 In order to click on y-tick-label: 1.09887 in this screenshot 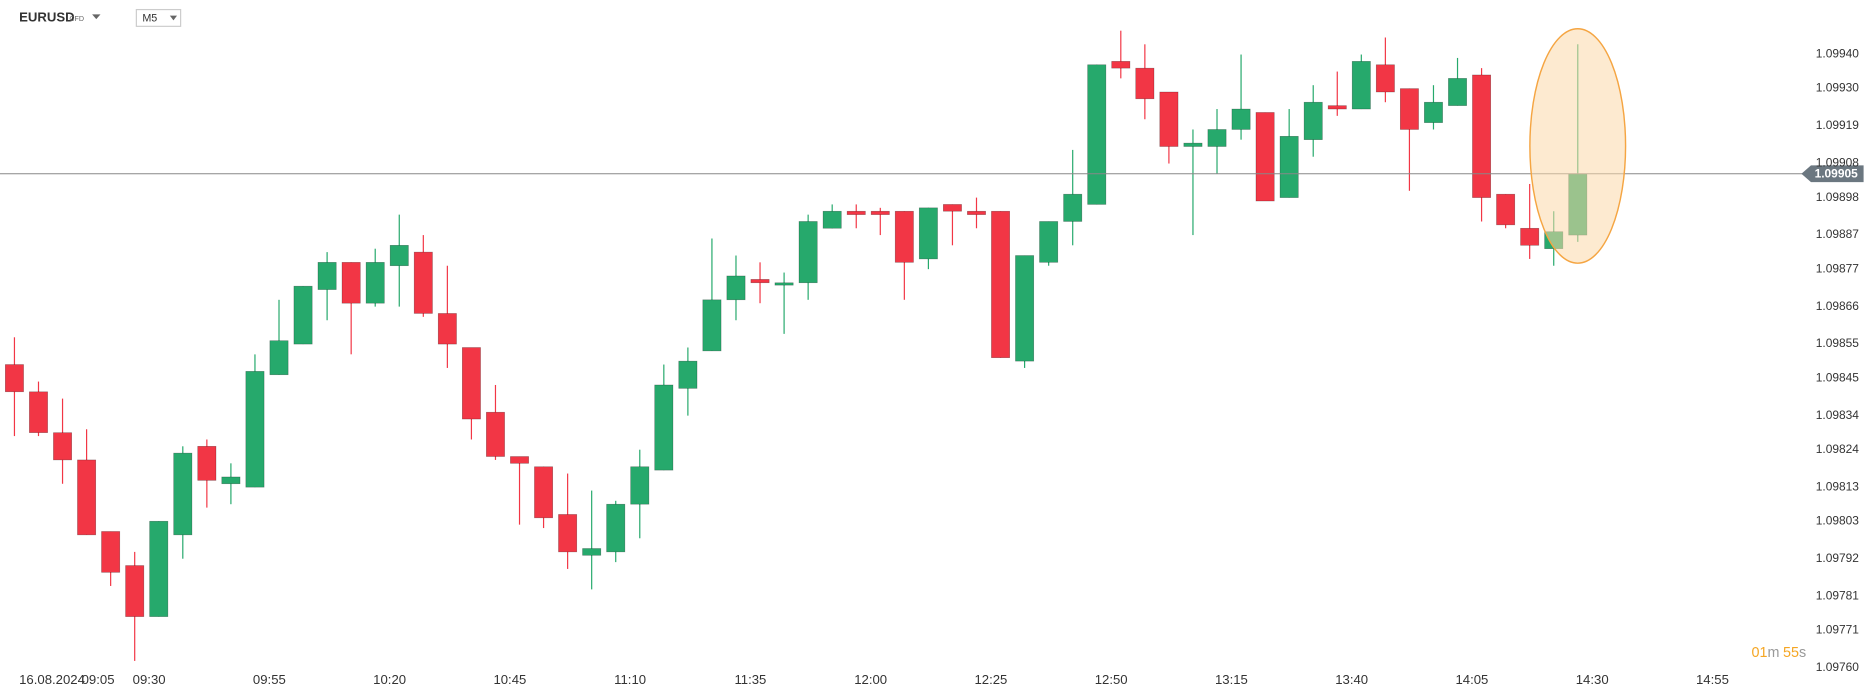, I will do `click(1838, 234)`.